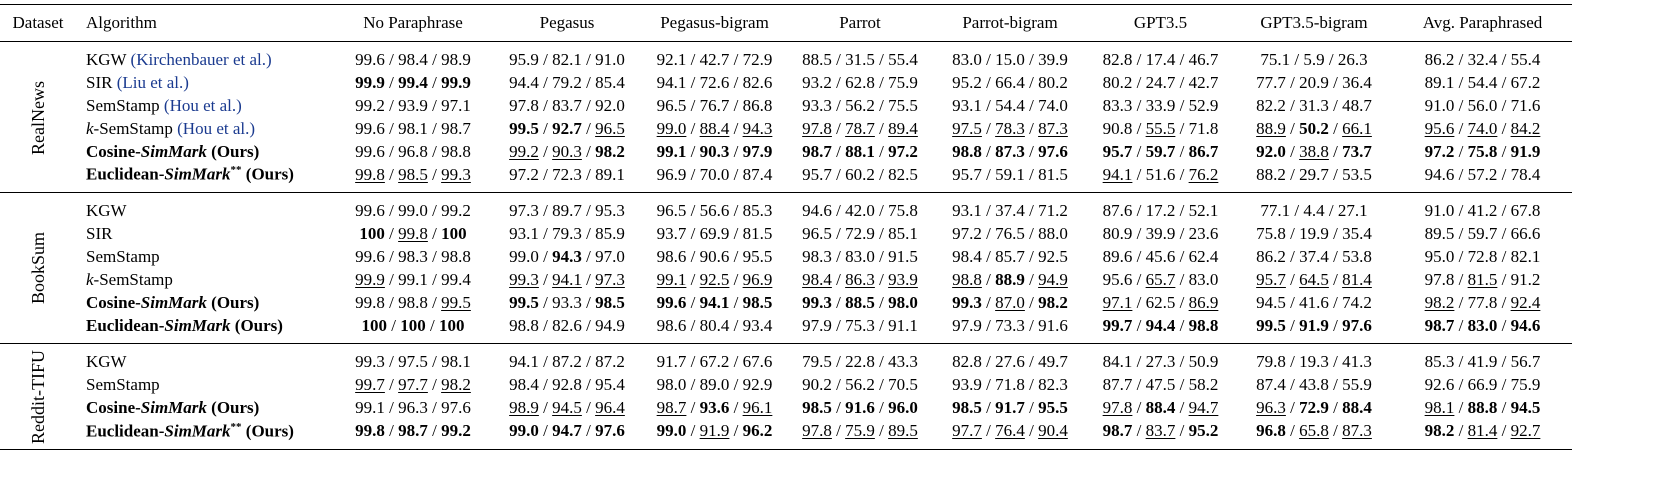 The width and height of the screenshot is (1679, 481). I want to click on algorithm-cell: k-SemStamp (Hou et al.), so click(205, 128).